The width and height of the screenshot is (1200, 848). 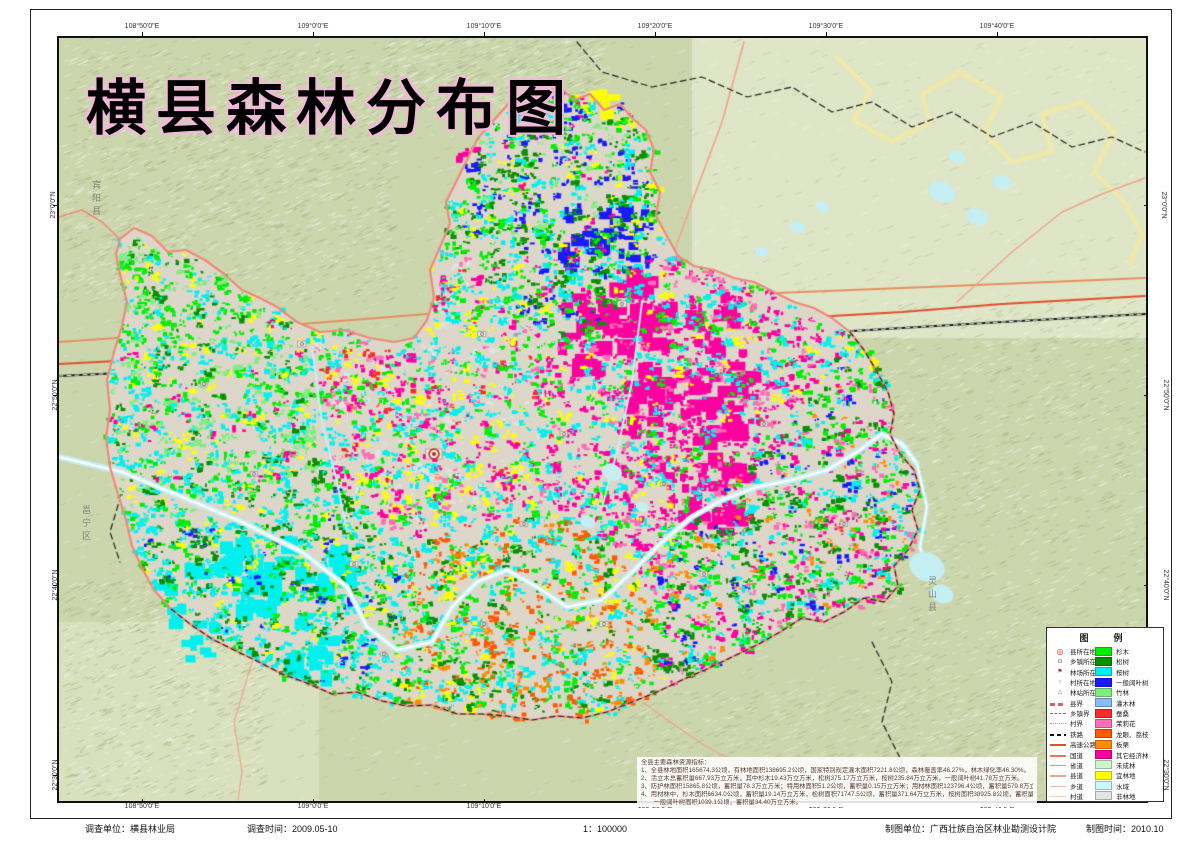 What do you see at coordinates (1083, 746) in the screenshot?
I see `legend-label: 高速公路` at bounding box center [1083, 746].